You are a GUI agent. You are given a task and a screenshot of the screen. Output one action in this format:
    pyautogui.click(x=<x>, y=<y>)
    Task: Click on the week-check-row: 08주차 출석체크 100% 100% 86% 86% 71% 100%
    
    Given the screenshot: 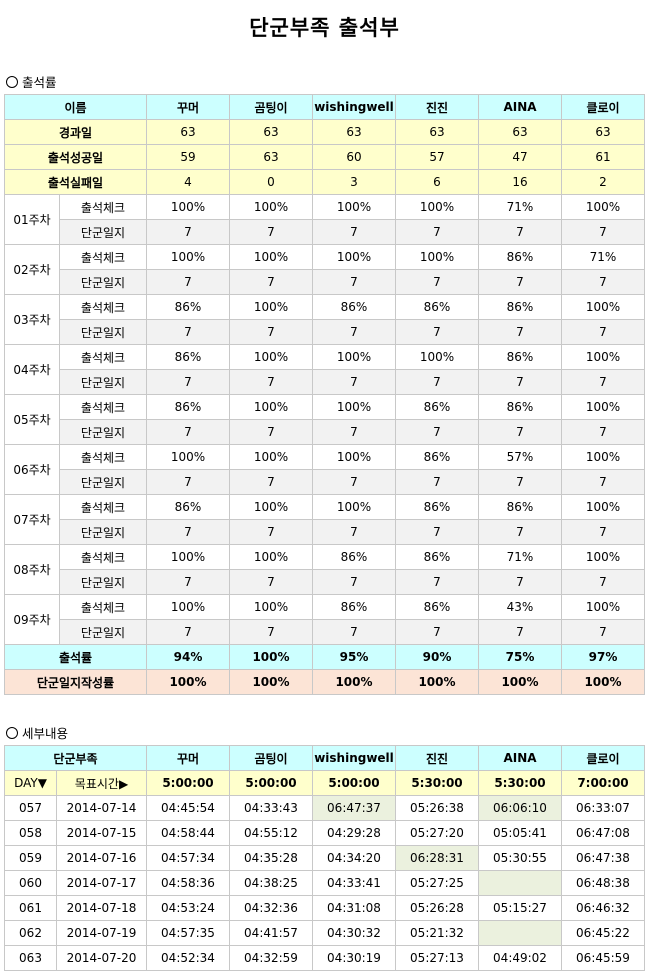 What is the action you would take?
    pyautogui.click(x=324, y=569)
    